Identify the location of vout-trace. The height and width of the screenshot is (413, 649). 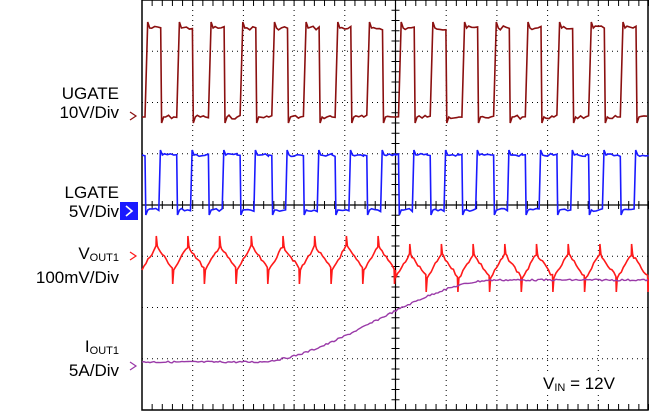
(395, 264).